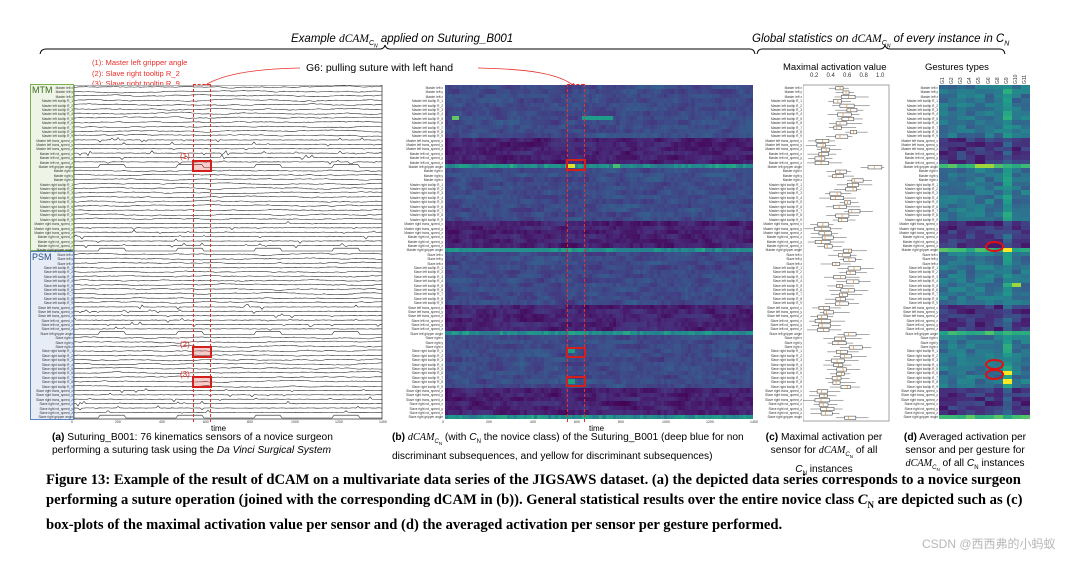 The image size is (1074, 563). I want to click on sensor-label: Slave right rot_speed_z, so click(921, 412).